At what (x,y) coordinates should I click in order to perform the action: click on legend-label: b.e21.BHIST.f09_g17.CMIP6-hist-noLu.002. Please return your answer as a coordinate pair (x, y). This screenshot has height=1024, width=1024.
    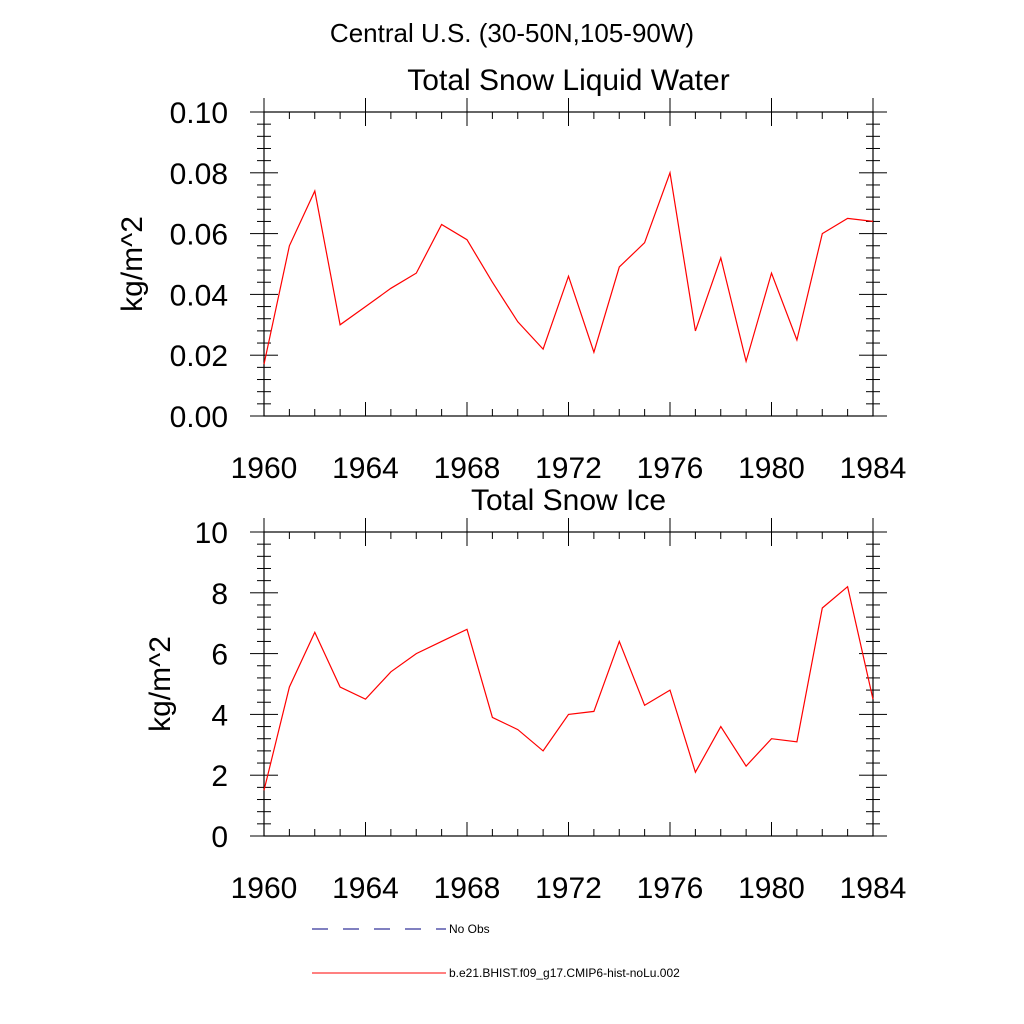
    Looking at the image, I should click on (564, 973).